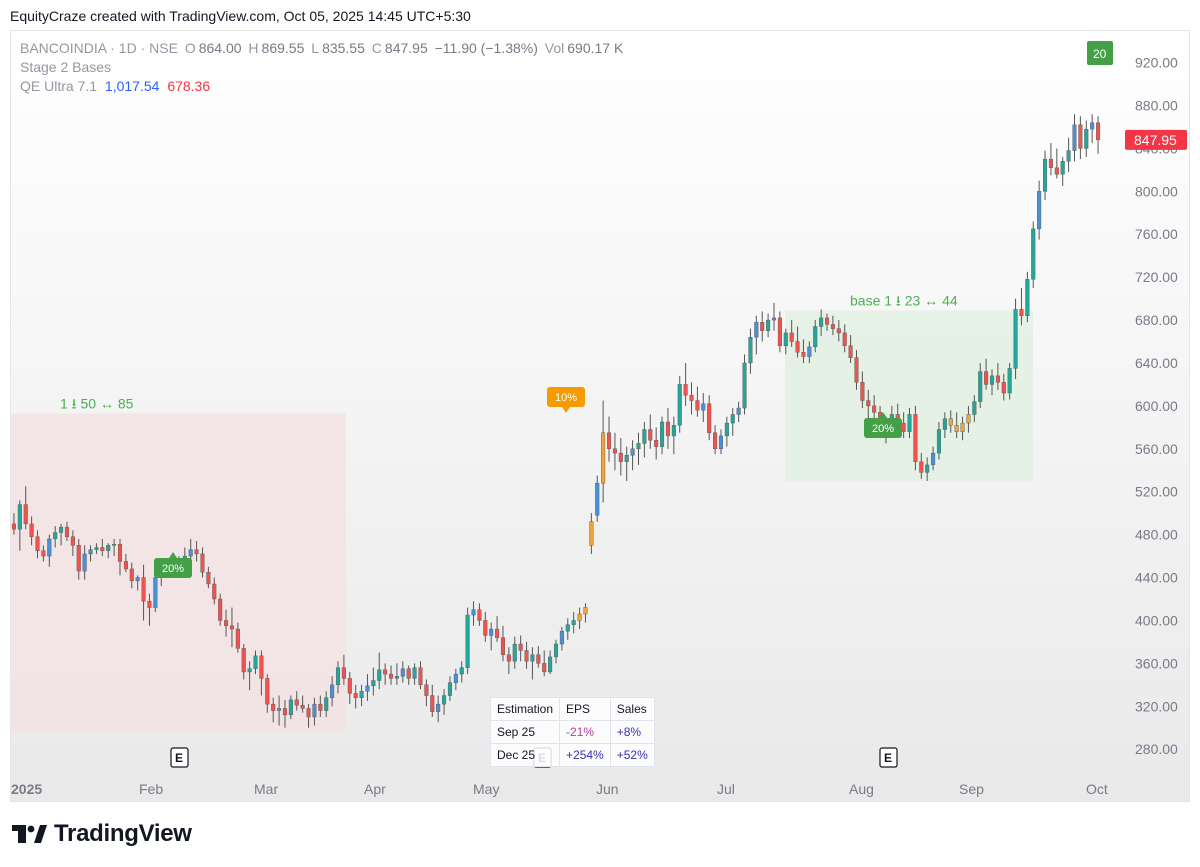  What do you see at coordinates (102, 834) in the screenshot?
I see `tradingview-logo: TradingView` at bounding box center [102, 834].